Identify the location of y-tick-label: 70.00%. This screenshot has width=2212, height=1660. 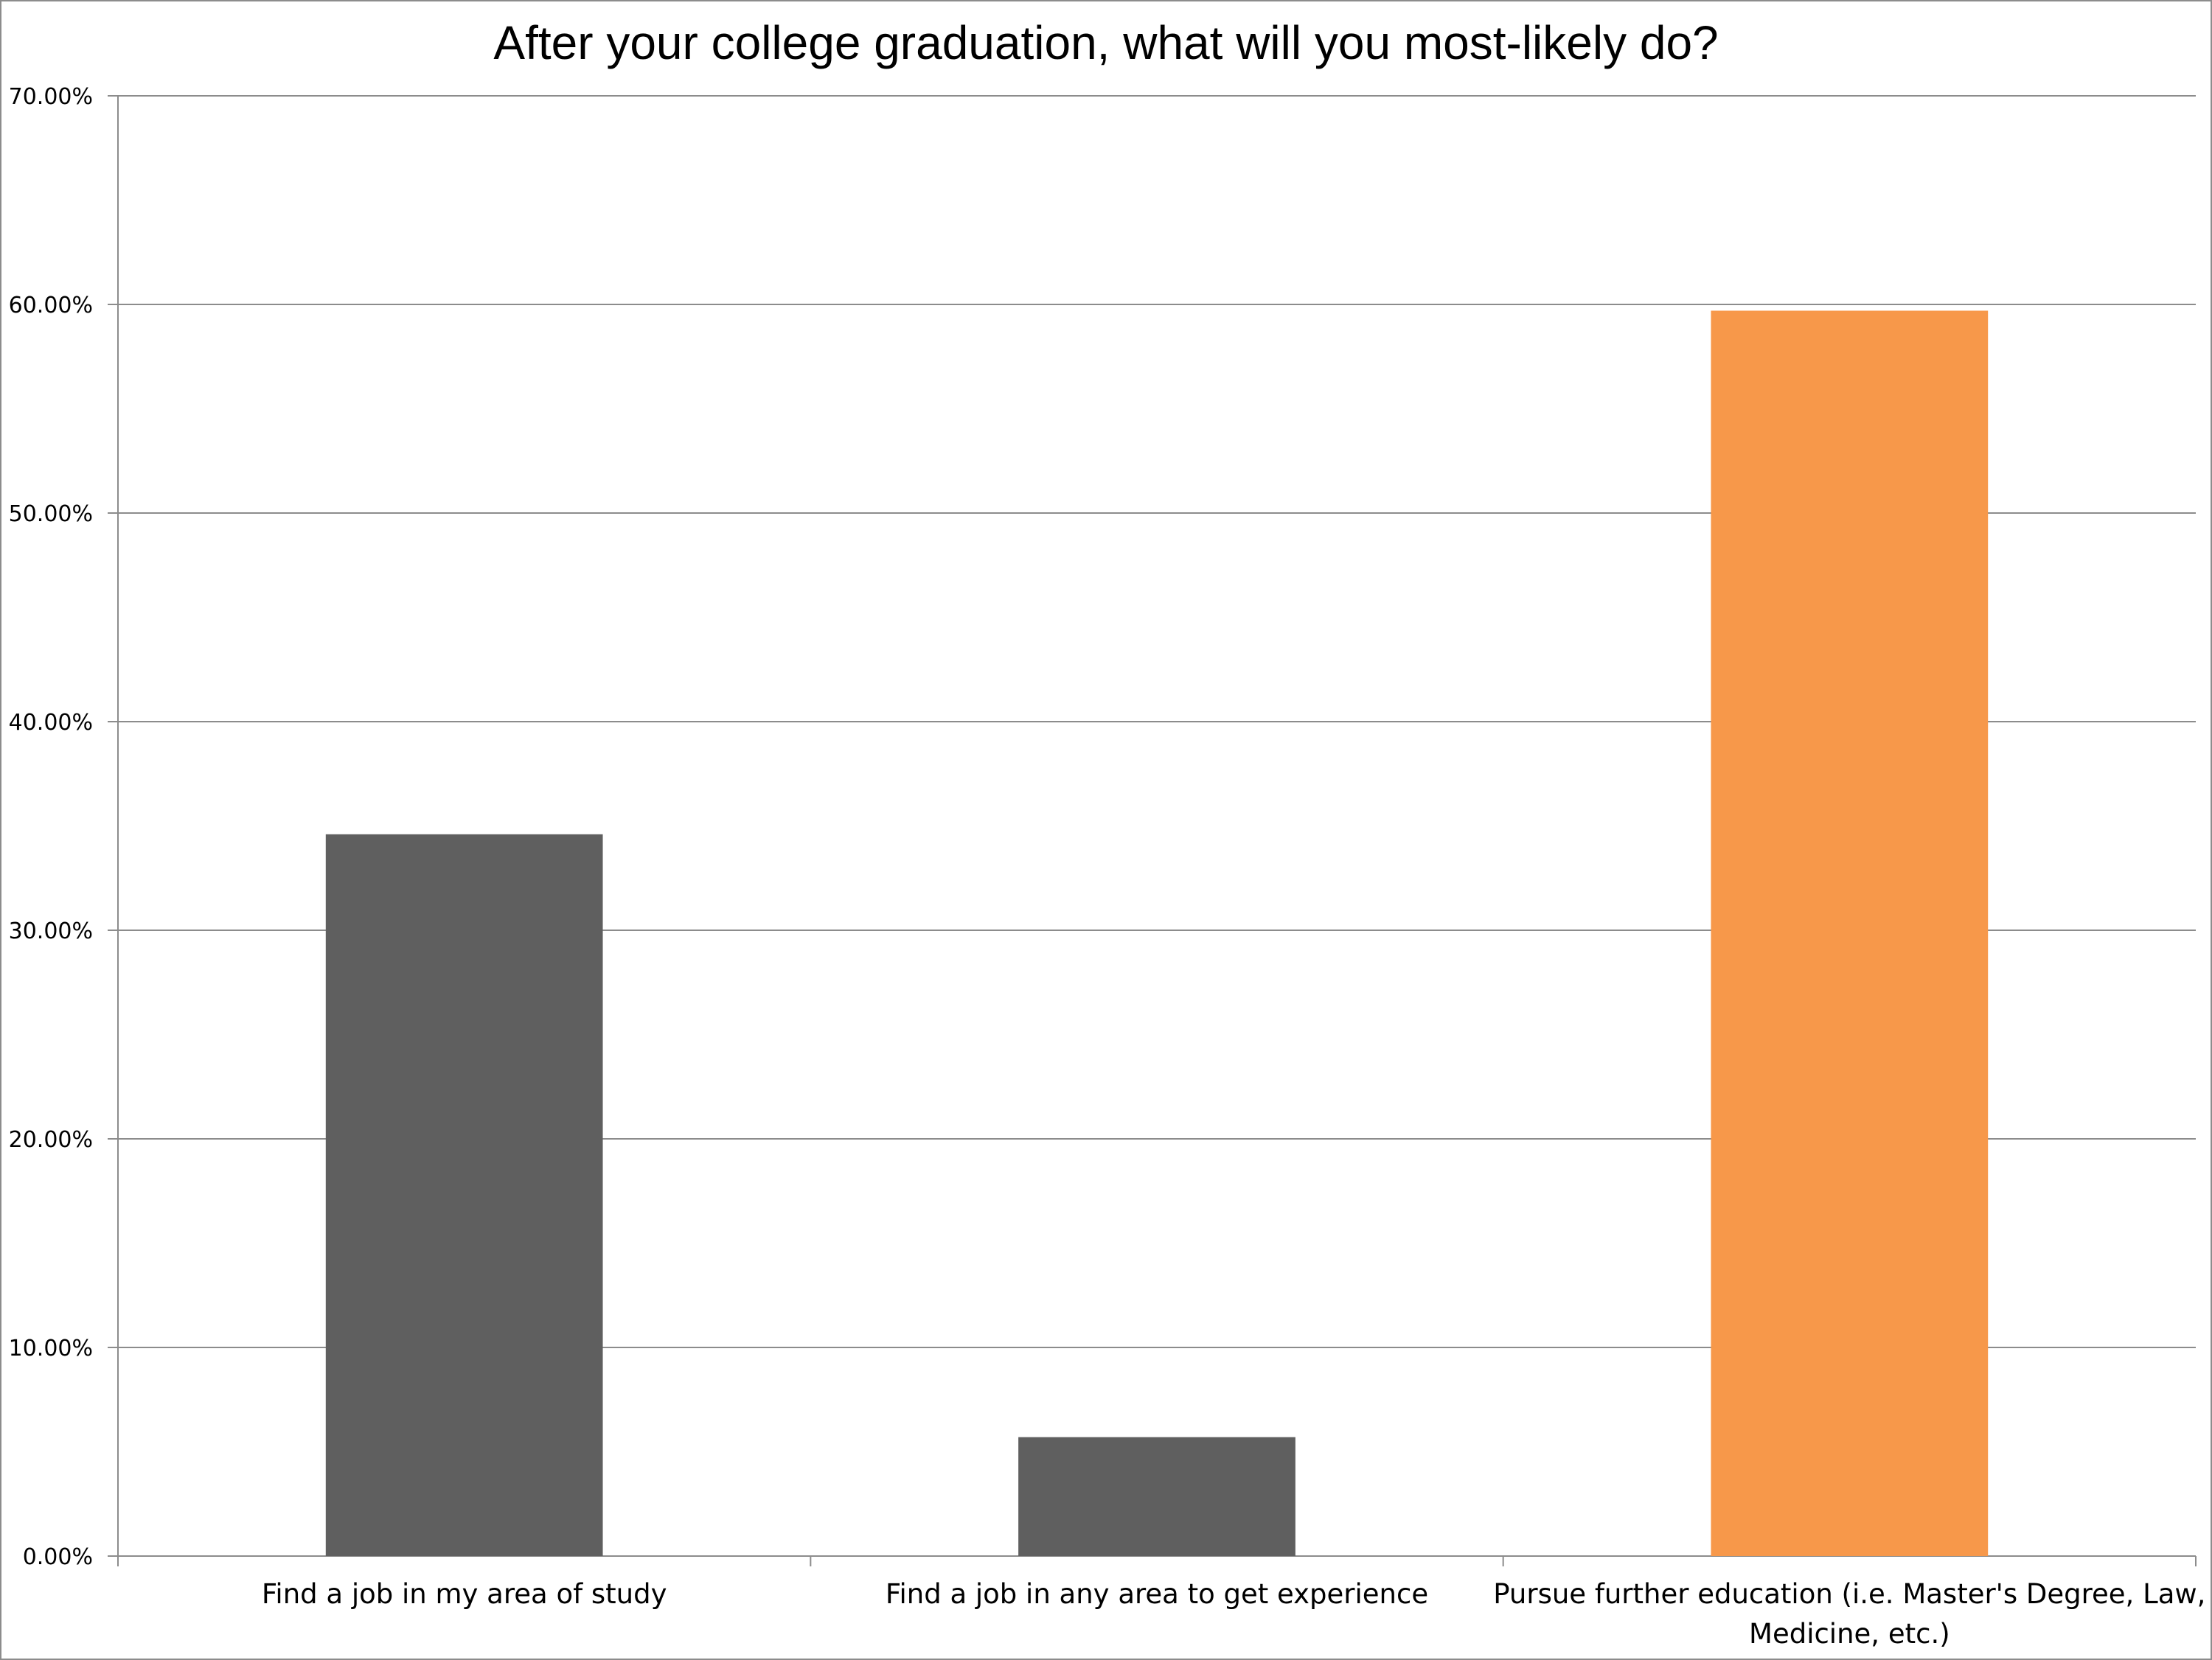
(51, 97).